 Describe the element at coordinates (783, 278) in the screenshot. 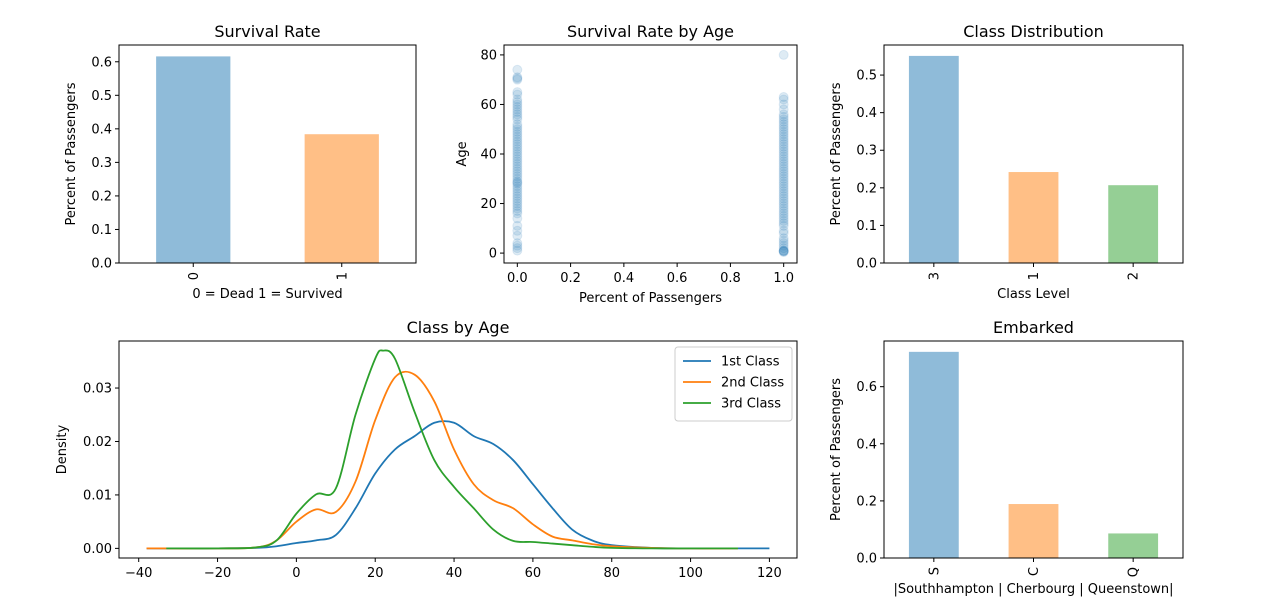

I see `x-tick-label: 1.0` at that location.